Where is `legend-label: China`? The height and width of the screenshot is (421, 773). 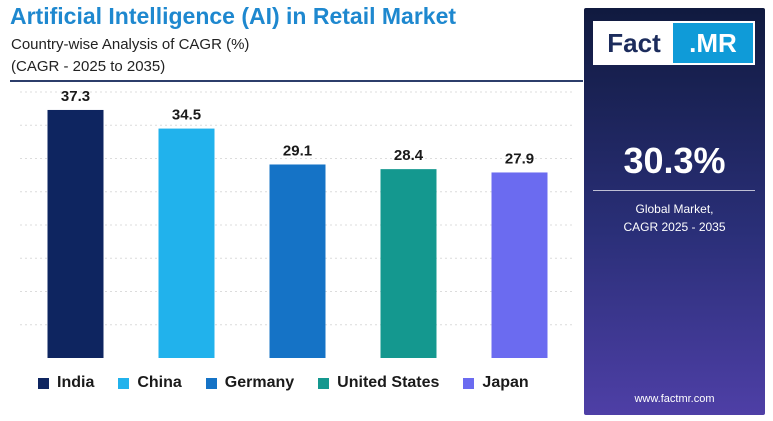 legend-label: China is located at coordinates (159, 382).